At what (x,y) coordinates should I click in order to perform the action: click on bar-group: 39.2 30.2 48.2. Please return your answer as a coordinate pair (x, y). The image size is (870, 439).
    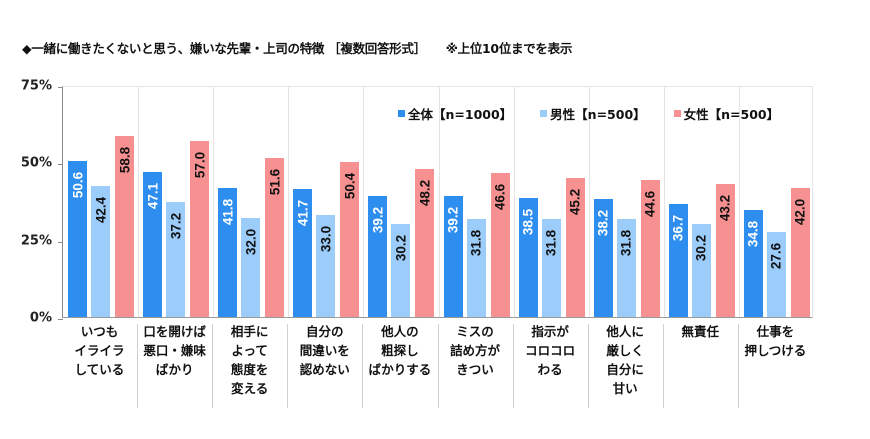
    Looking at the image, I should click on (400, 202).